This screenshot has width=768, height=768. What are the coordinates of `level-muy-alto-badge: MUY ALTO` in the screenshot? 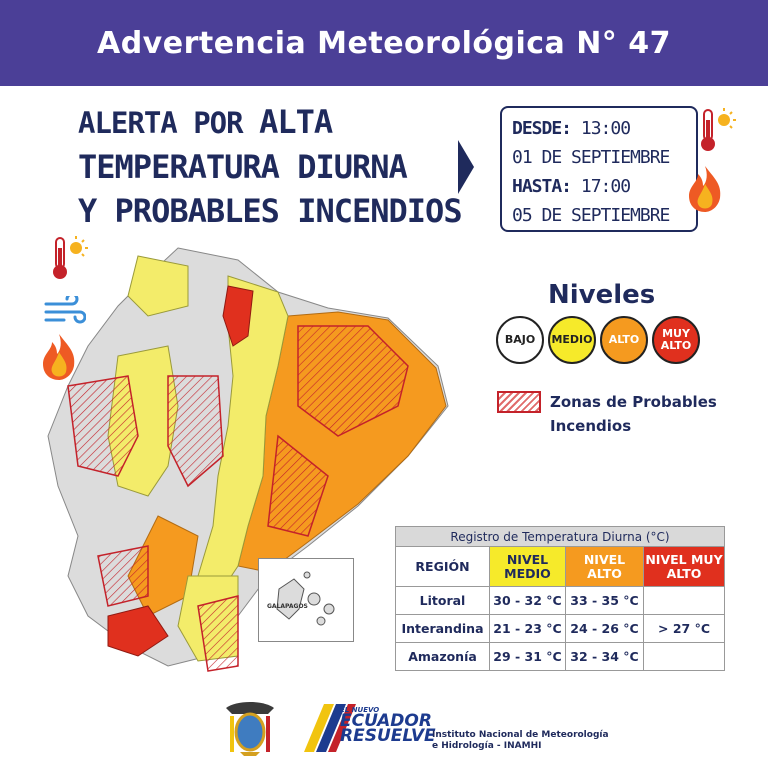 It's located at (676, 340).